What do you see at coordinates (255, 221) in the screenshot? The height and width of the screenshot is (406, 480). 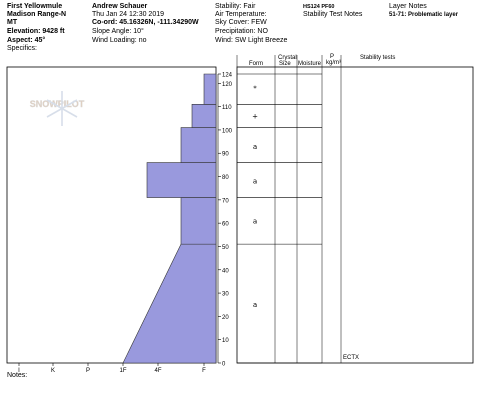 I see `grain-symbol-4: a` at bounding box center [255, 221].